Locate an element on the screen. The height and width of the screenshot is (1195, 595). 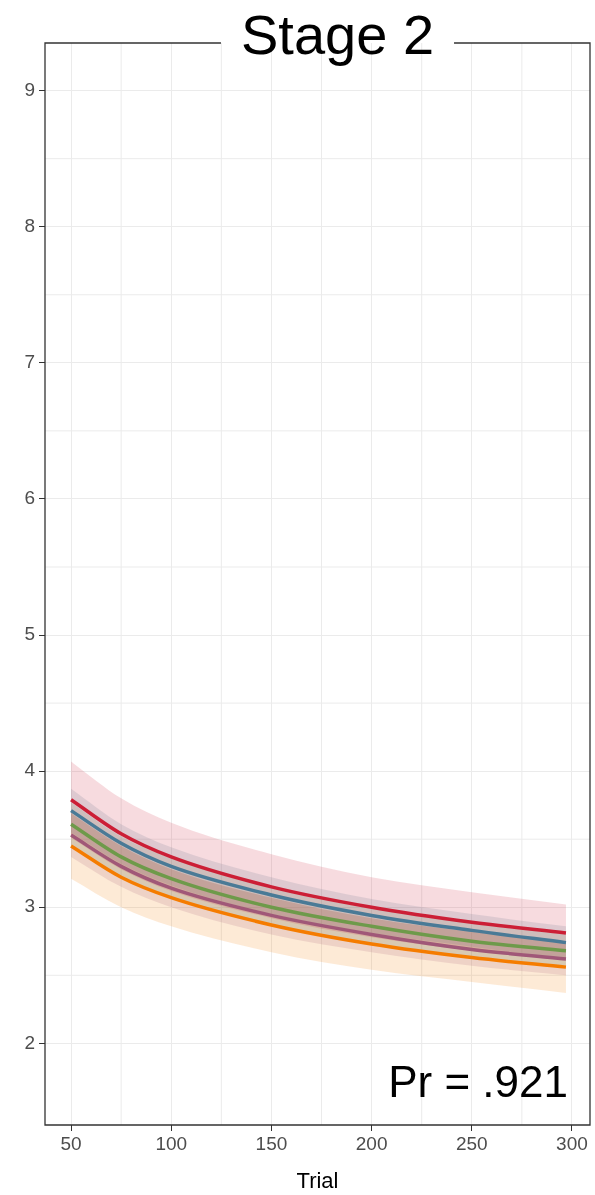
y-tick-label: 3 is located at coordinates (29, 906).